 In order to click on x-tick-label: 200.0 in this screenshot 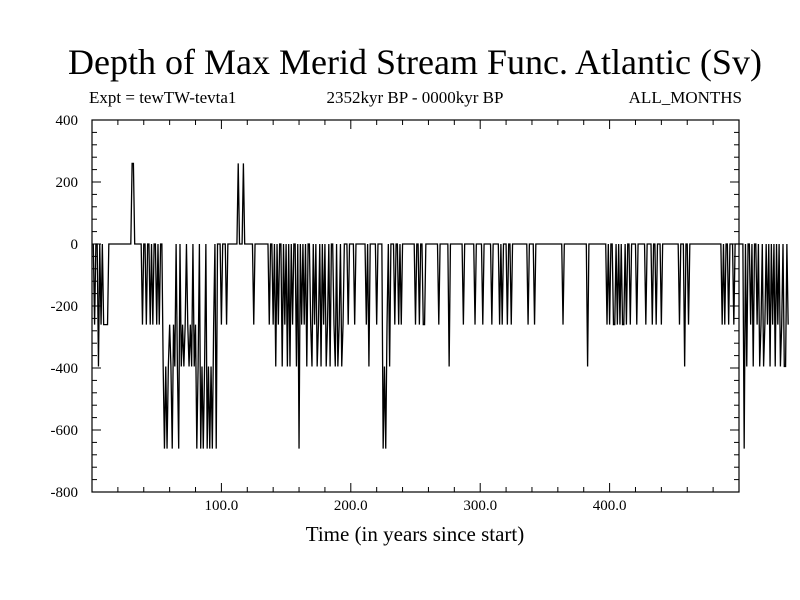, I will do `click(351, 506)`.